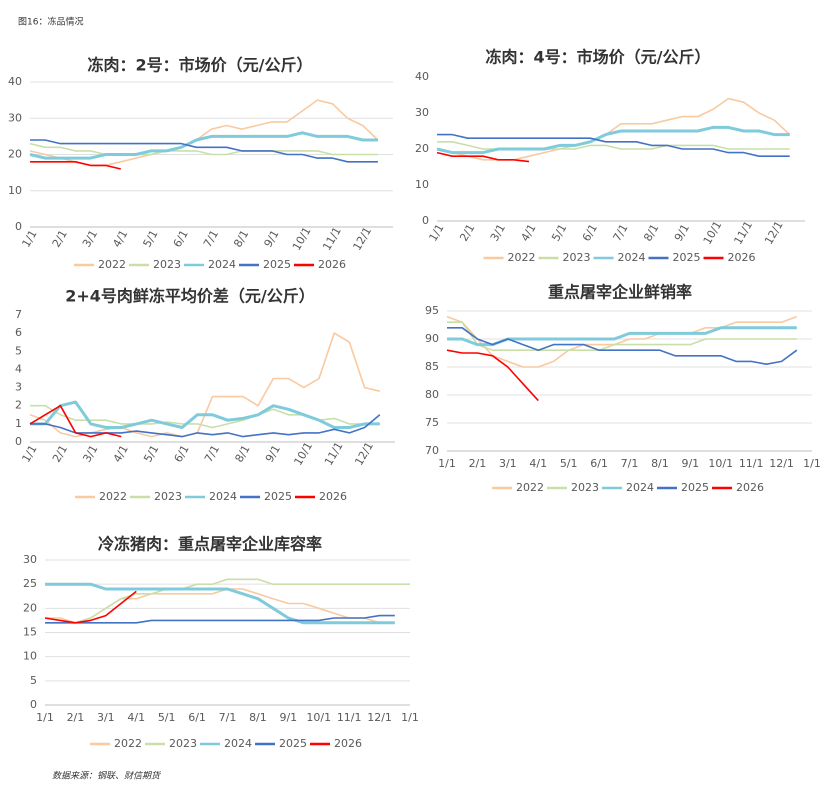  Describe the element at coordinates (432, 450) in the screenshot. I see `y-tick-label: 70` at that location.